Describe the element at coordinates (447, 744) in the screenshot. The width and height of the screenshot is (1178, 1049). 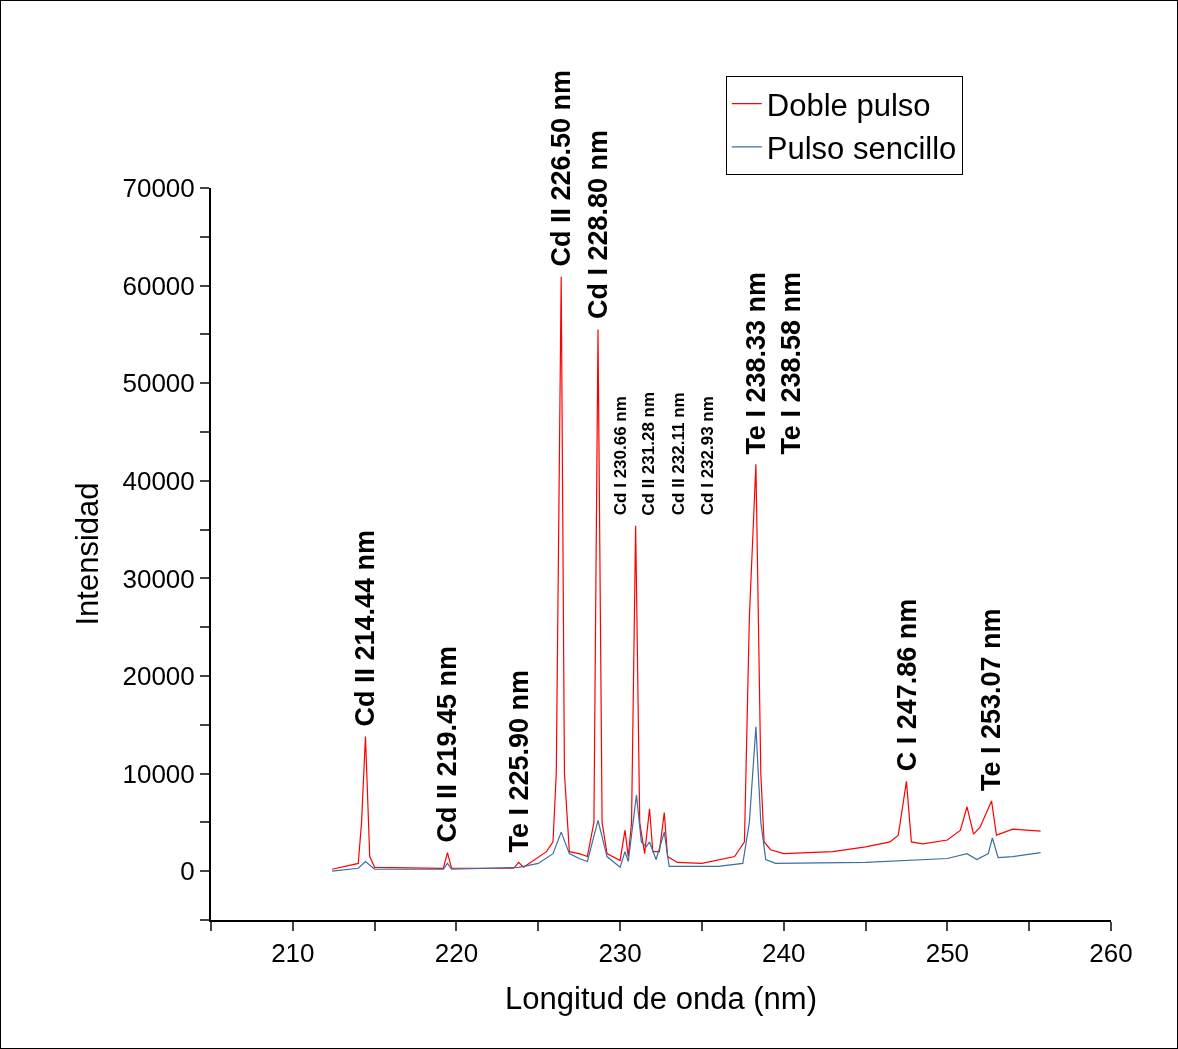
I see `annotation: Cd II 219.45 nm` at that location.